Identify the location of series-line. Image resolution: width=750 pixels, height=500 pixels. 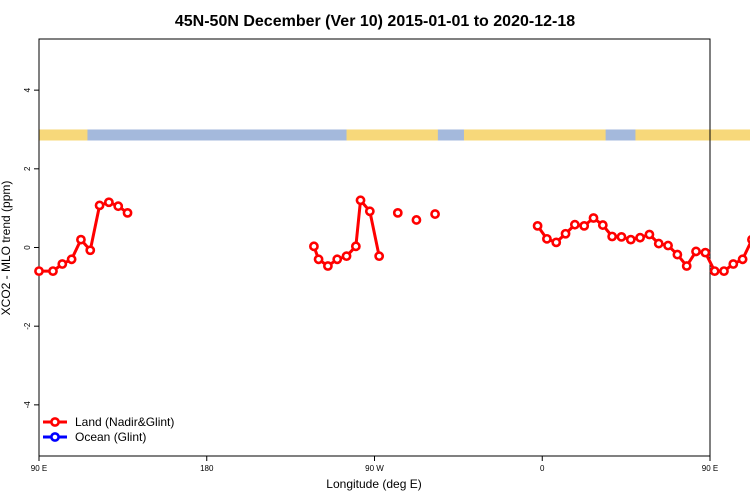
(84, 236).